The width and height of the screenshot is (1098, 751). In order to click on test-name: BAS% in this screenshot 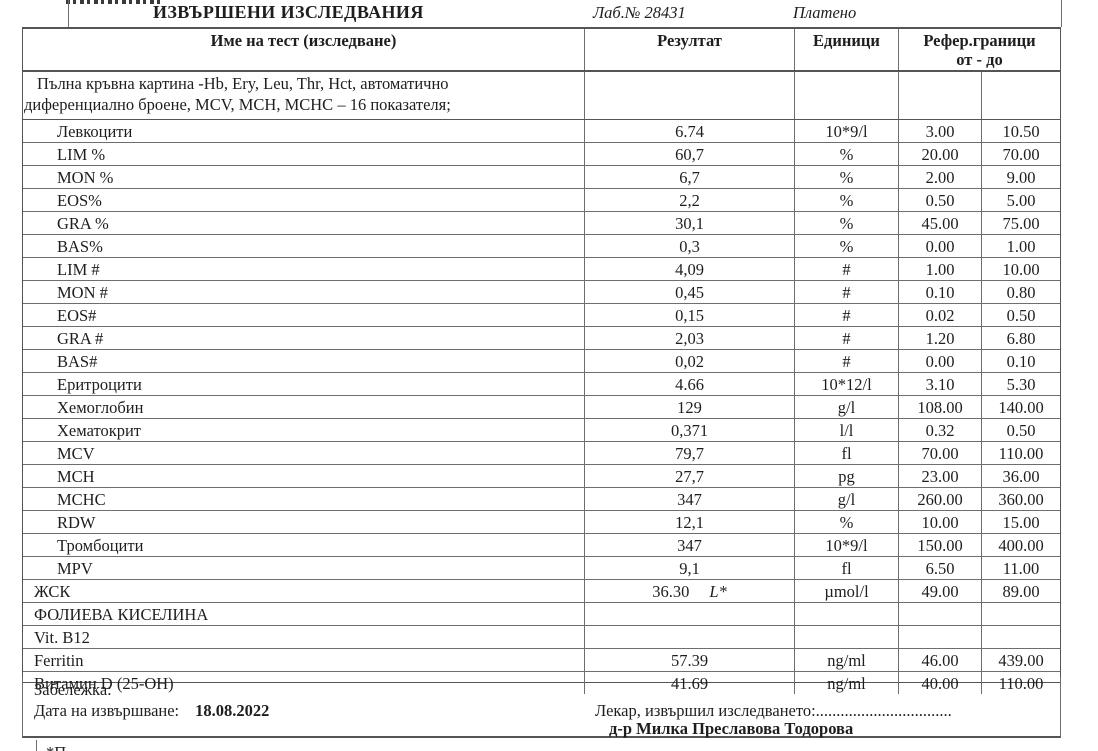, I will do `click(80, 246)`.